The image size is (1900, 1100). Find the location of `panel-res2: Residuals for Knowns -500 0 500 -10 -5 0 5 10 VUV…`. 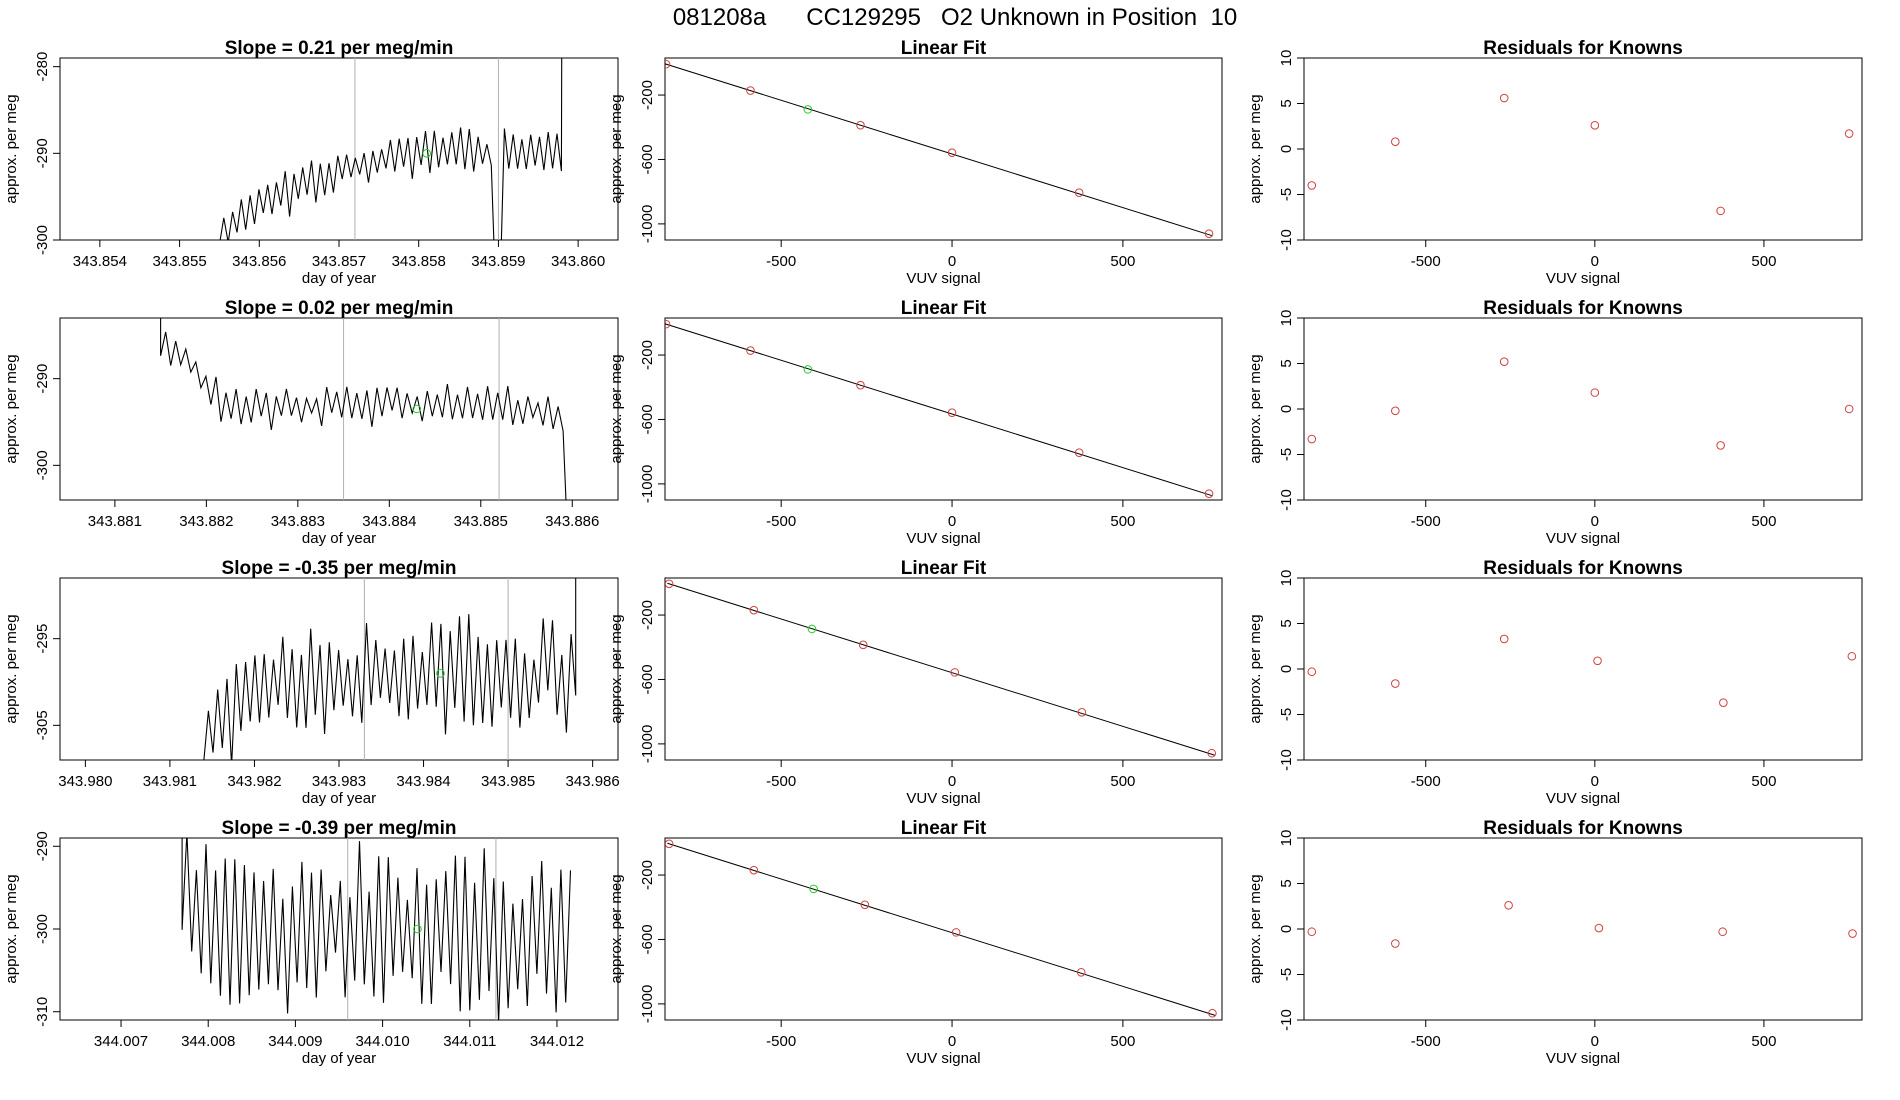

panel-res2: Residuals for Knowns -500 0 500 -10 -5 0 5 10 VUV… is located at coordinates (1555, 422).